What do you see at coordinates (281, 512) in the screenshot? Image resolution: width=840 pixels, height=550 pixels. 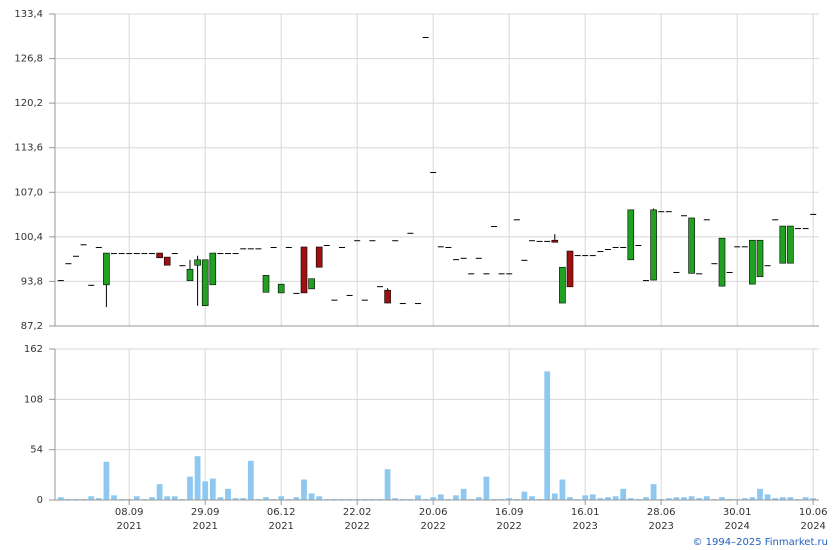 I see `x-tick-label-line: 06.12` at bounding box center [281, 512].